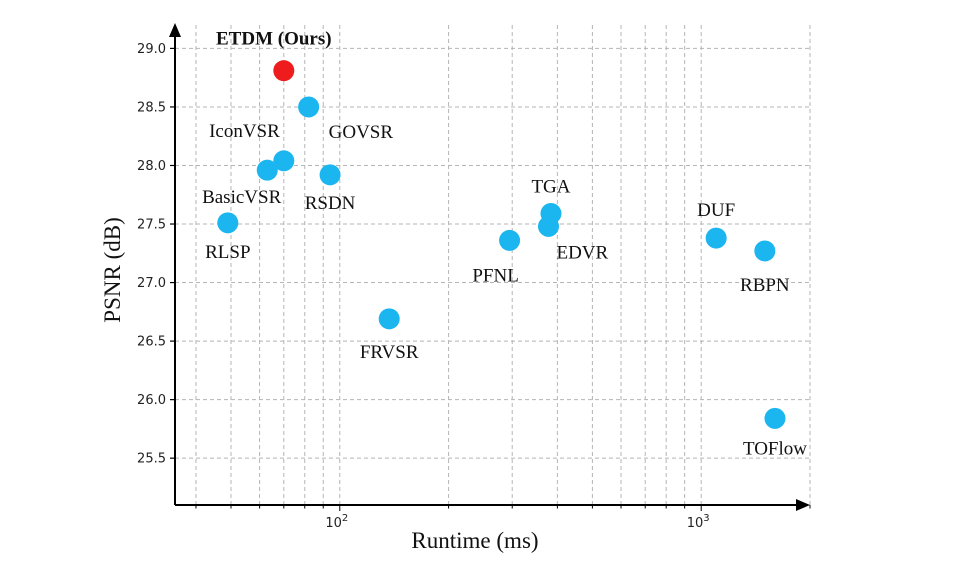 The width and height of the screenshot is (978, 569). I want to click on point-label: FRVSR, so click(389, 352).